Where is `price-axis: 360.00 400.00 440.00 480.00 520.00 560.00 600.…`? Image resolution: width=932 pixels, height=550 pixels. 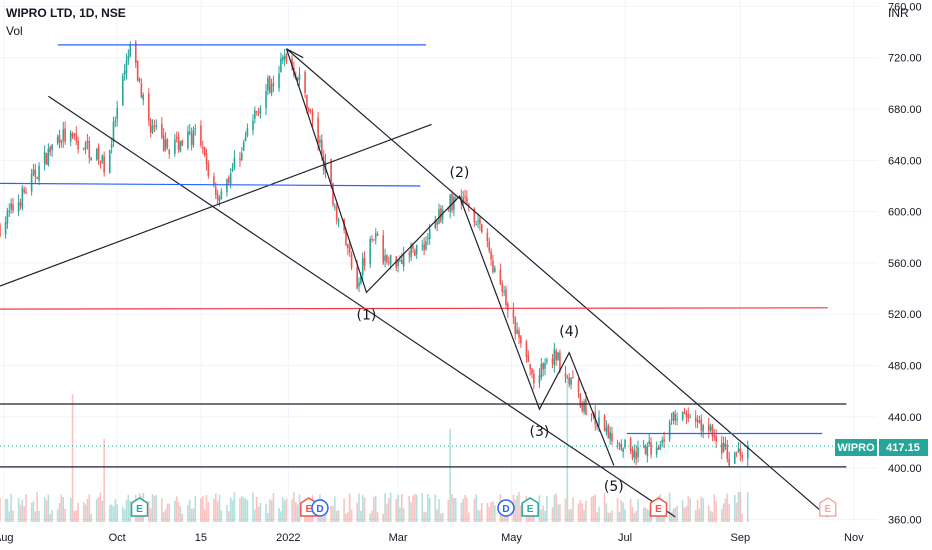
price-axis: 360.00 400.00 440.00 480.00 520.00 560.00 600.… is located at coordinates (905, 263).